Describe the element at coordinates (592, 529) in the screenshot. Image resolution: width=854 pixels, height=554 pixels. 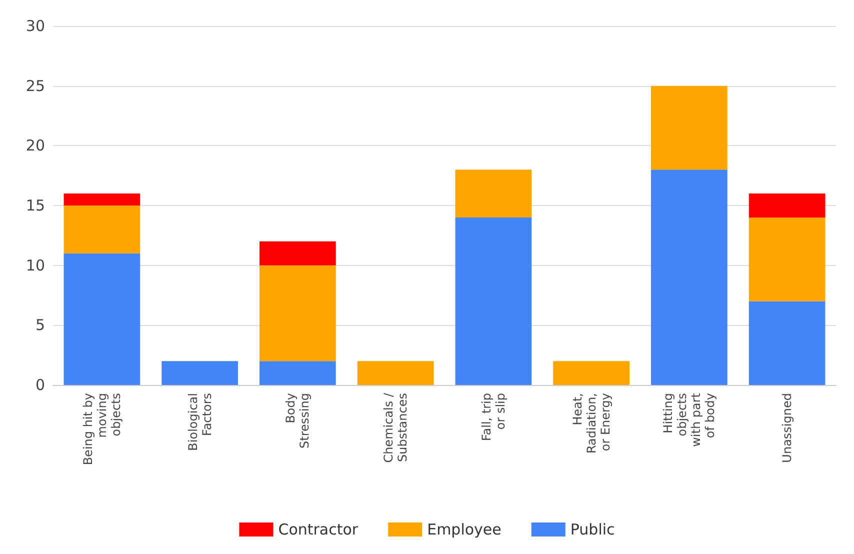
I see `legend-label: Public` at that location.